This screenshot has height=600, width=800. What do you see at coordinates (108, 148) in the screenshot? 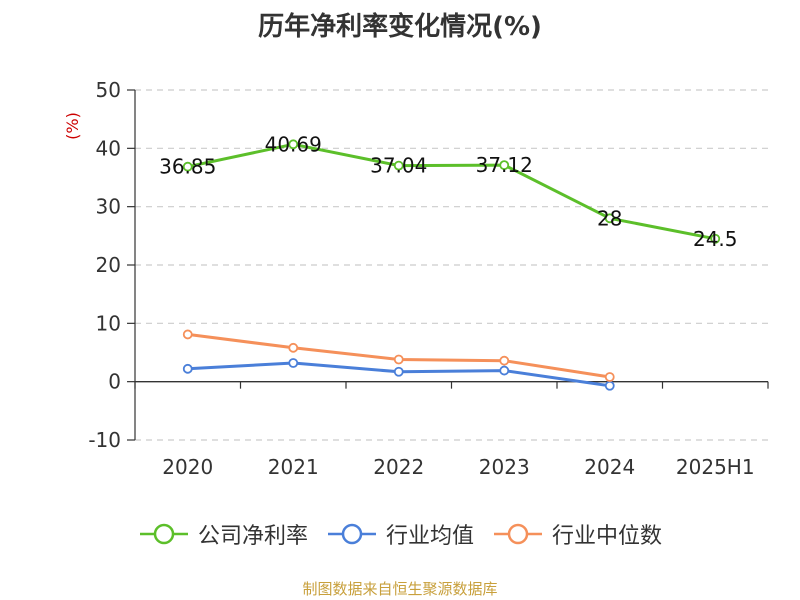
I see `y-tick-label: 40` at bounding box center [108, 148].